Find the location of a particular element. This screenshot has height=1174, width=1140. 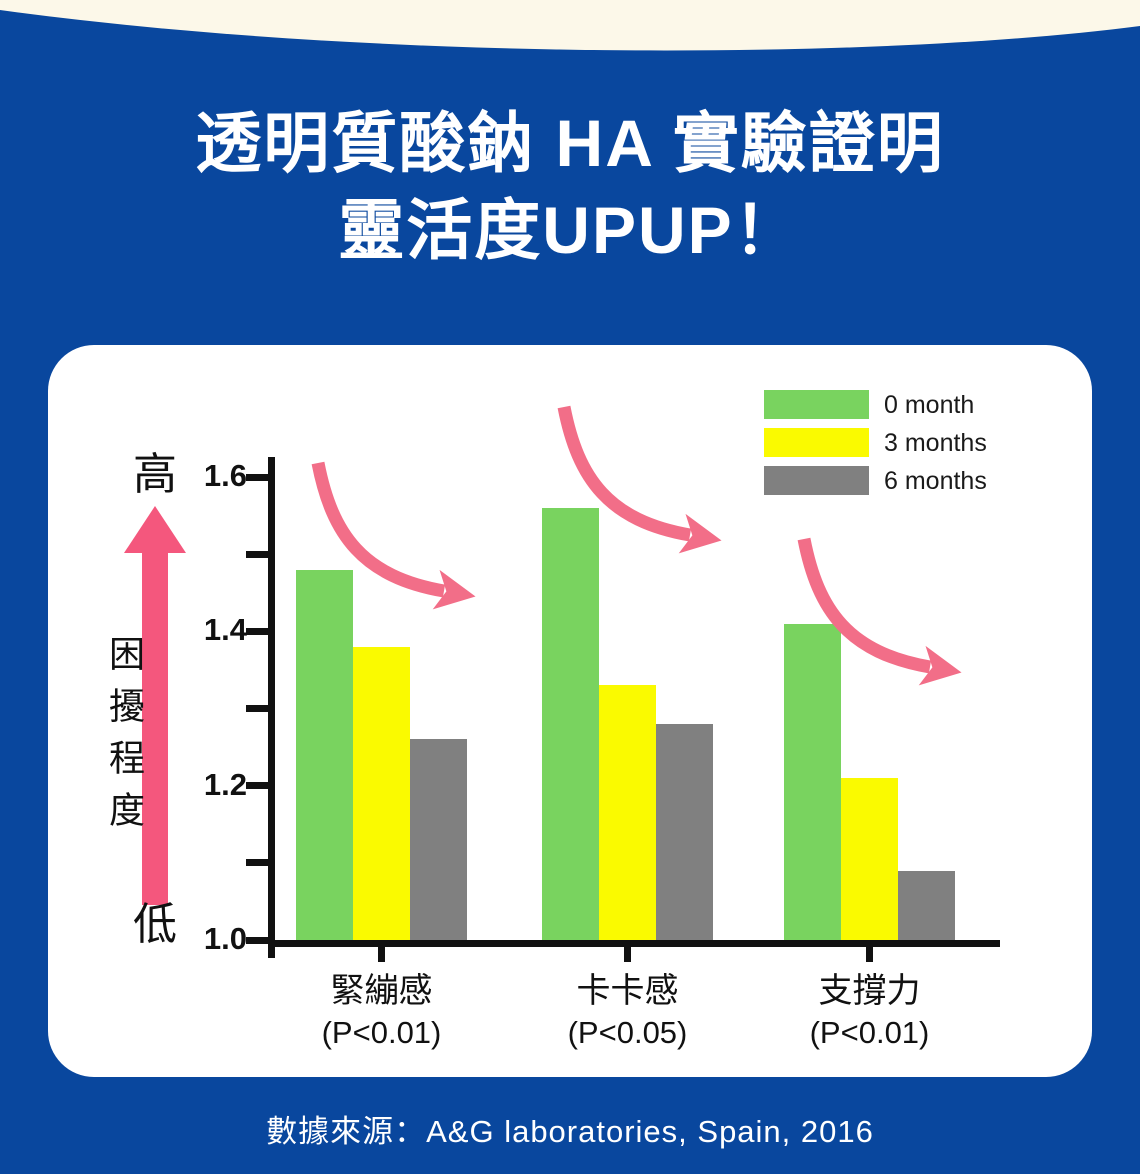

y-tick-1.1 is located at coordinates (257, 863).